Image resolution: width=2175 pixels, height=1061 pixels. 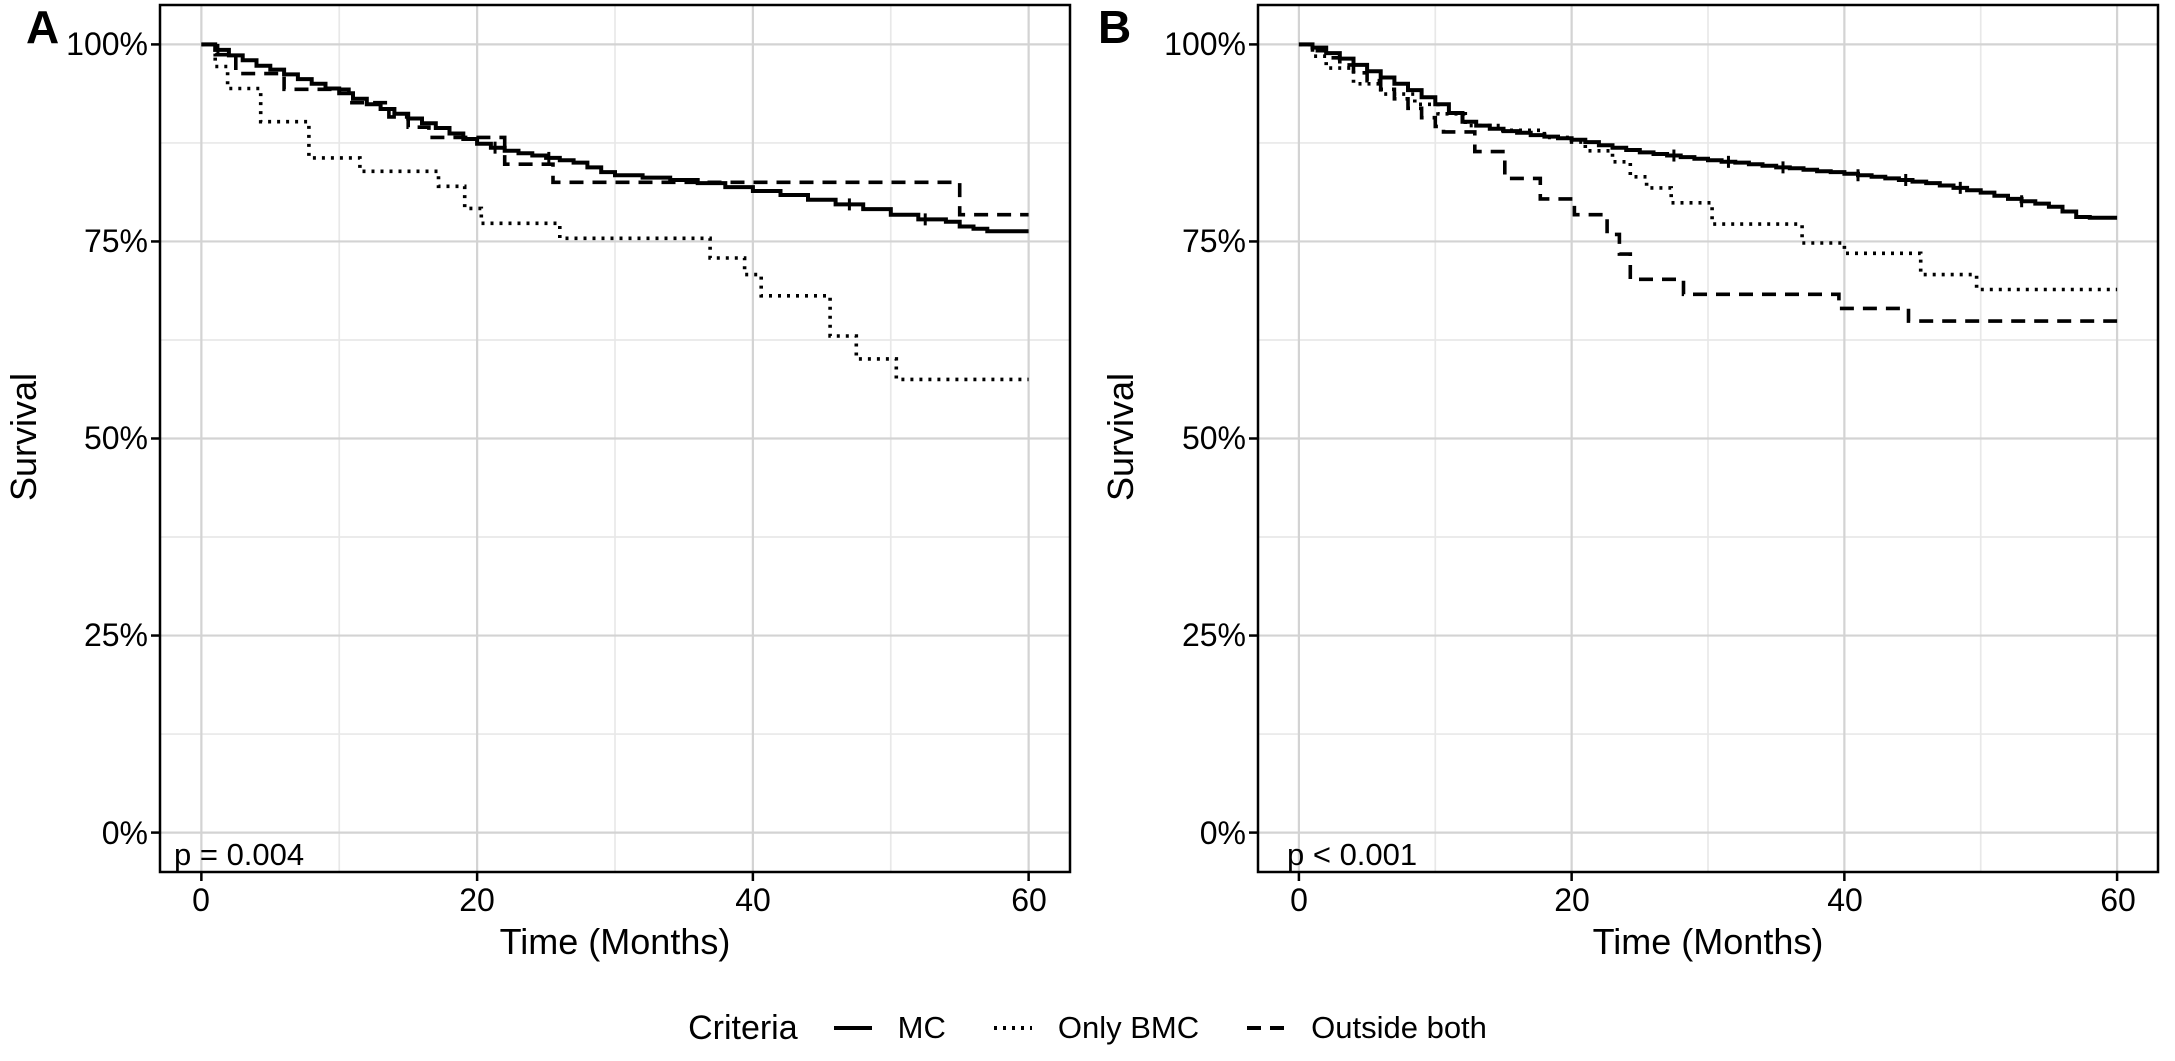 I want to click on legend-title: Criteria, so click(x=743, y=1027).